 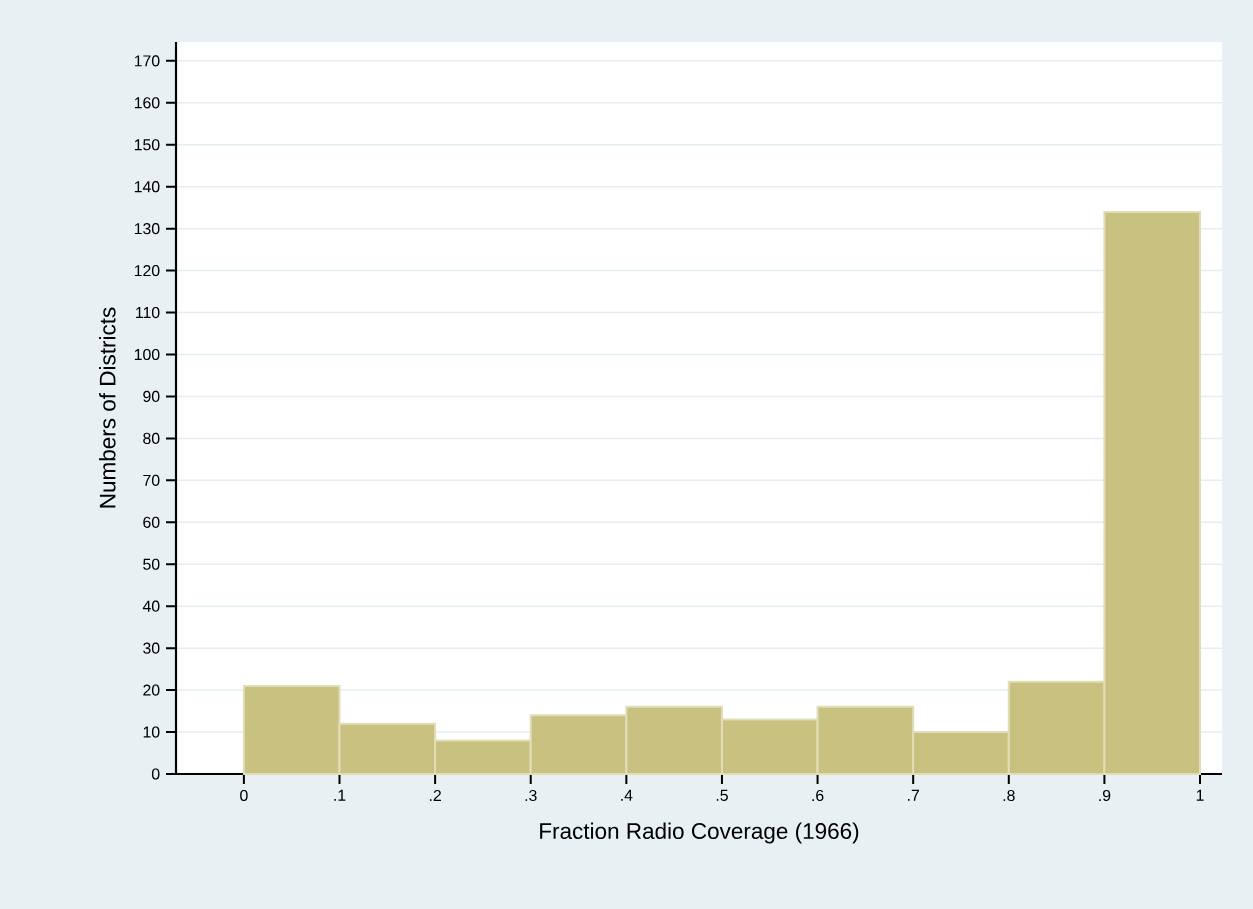 I want to click on x-tick-label: 0, so click(x=244, y=795).